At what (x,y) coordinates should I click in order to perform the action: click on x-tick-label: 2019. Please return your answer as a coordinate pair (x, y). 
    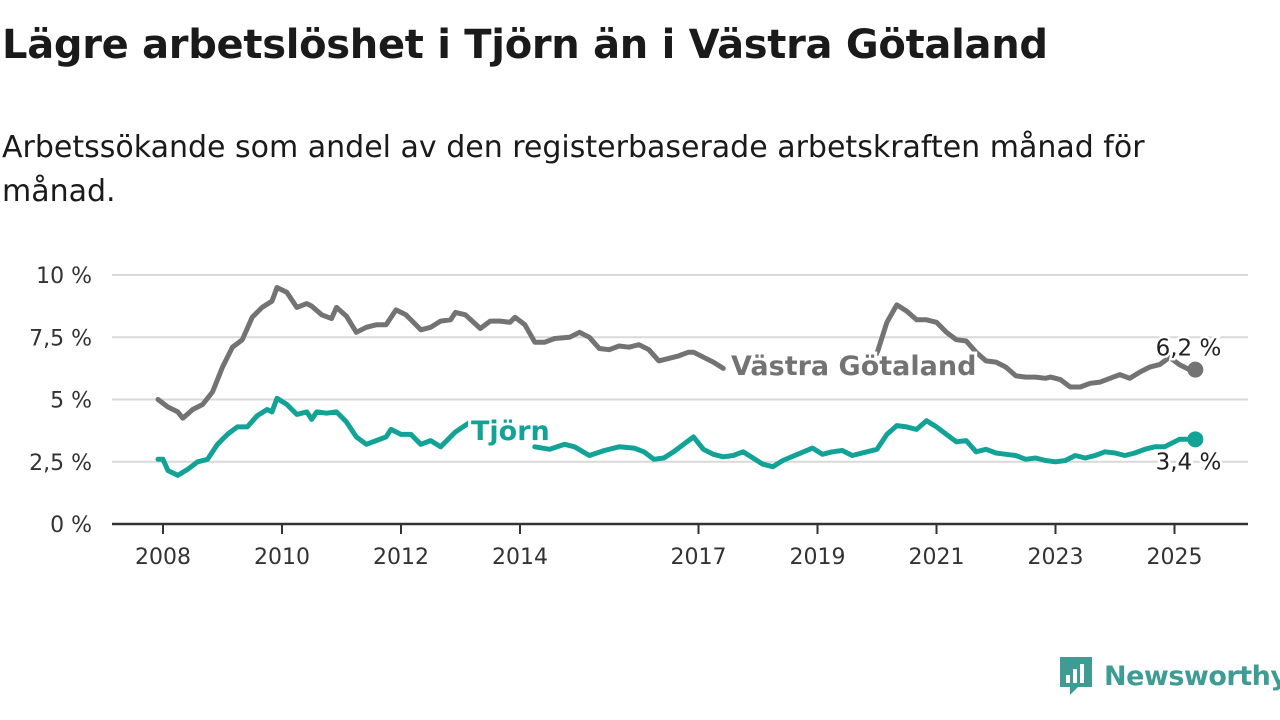
    Looking at the image, I should click on (818, 557).